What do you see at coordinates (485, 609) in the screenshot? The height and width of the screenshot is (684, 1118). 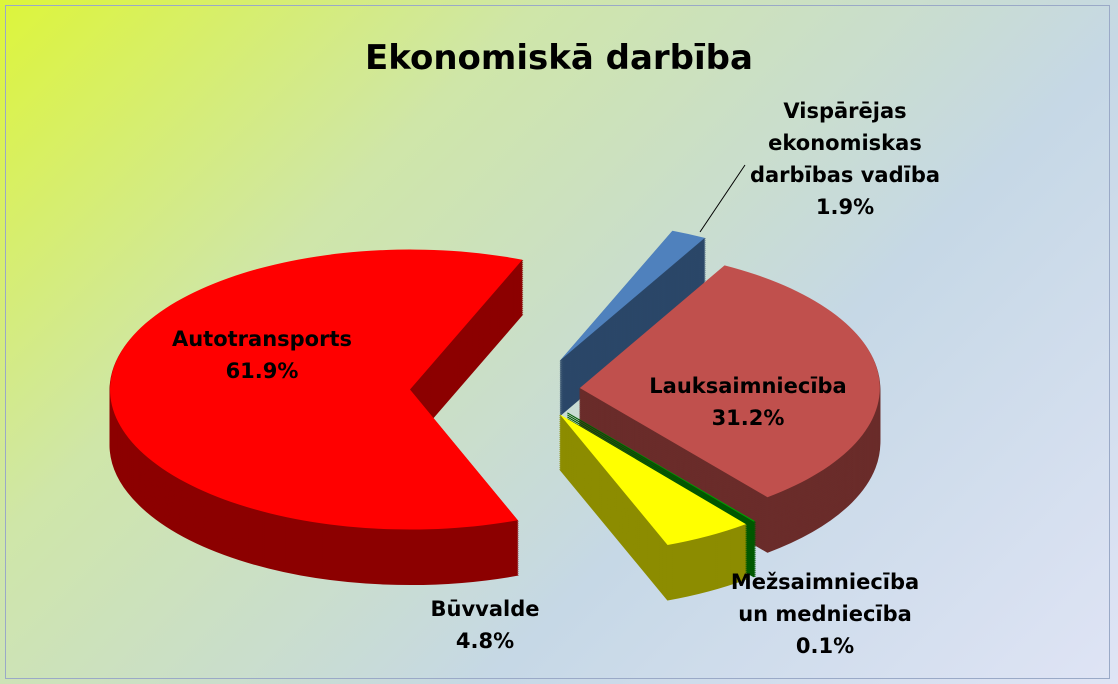 I see `category-label: Būvvalde` at bounding box center [485, 609].